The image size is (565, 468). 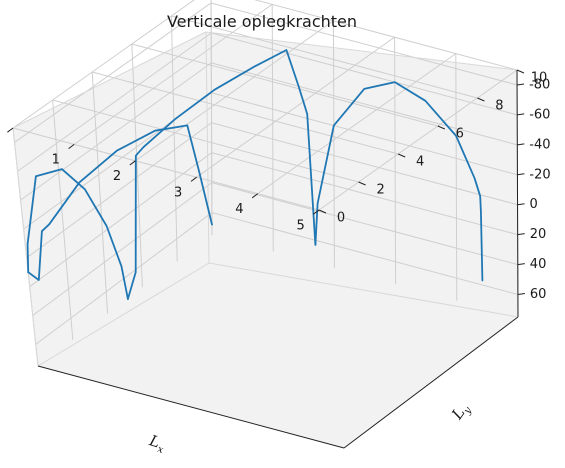 I want to click on y-tick-label: 4, so click(x=420, y=162).